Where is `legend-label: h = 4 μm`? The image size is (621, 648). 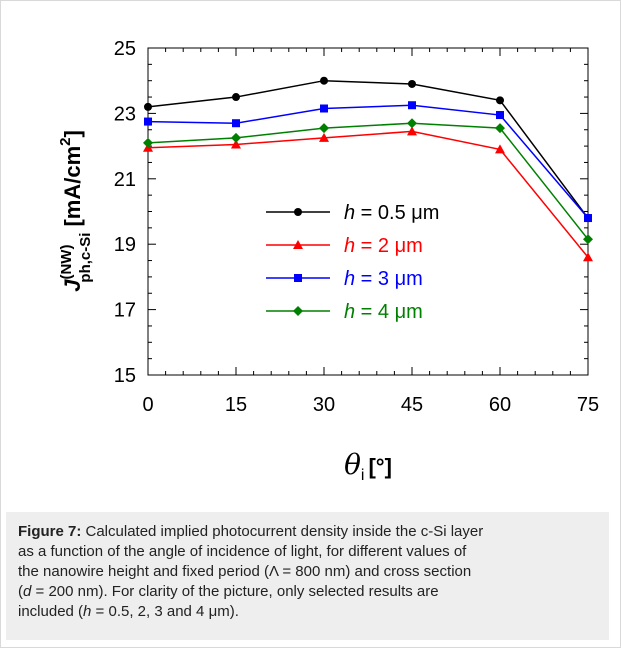 legend-label: h = 4 μm is located at coordinates (383, 312).